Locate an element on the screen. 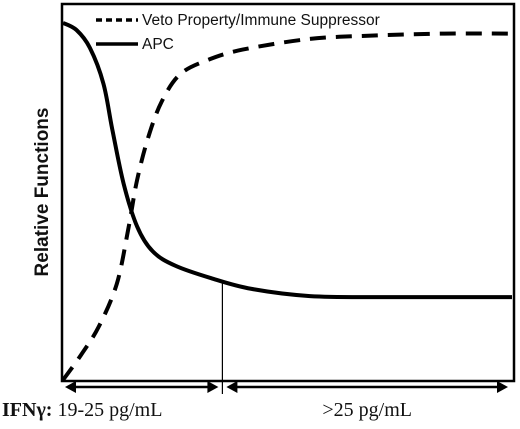  range-annotations: IFNγ: 19-25 pg/mL >25 pg/mL is located at coordinates (255, 401).